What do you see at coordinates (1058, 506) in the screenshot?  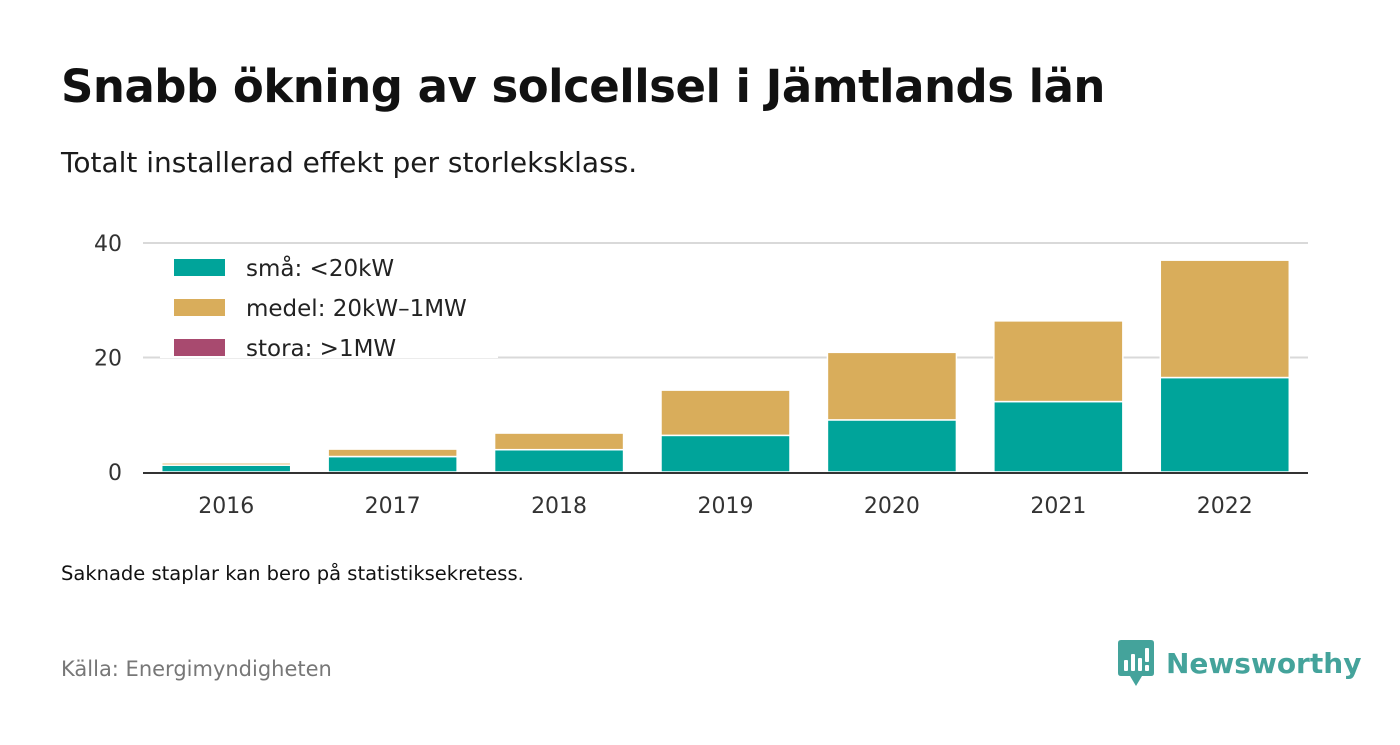 I see `x-tick-label: 2021` at bounding box center [1058, 506].